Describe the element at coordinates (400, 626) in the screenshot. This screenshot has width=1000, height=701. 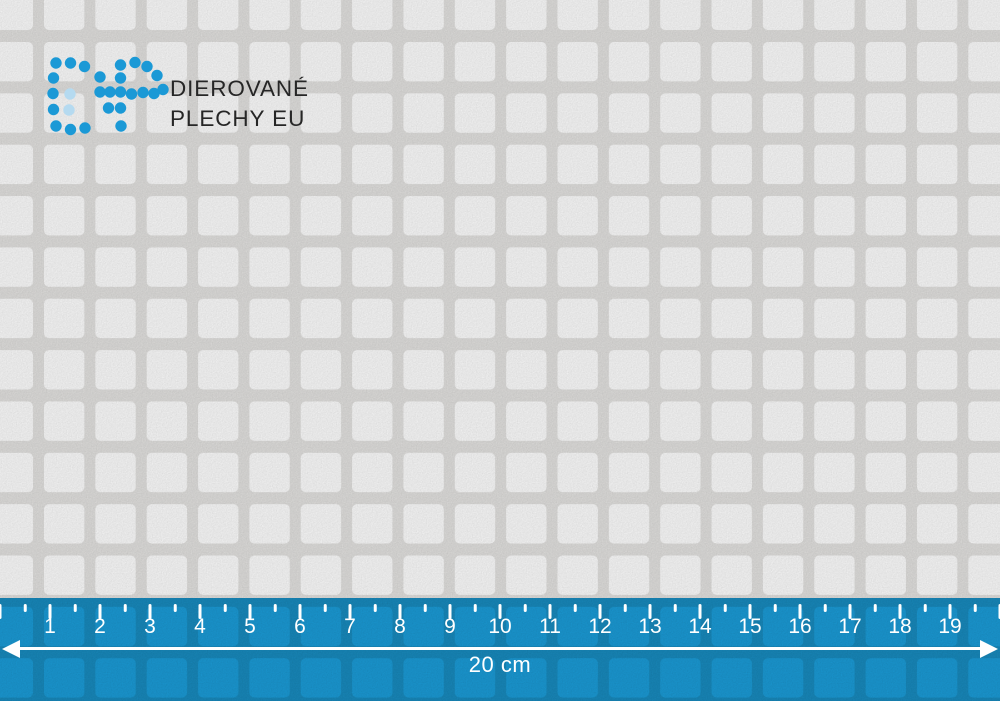
I see `ruler-number: 8` at that location.